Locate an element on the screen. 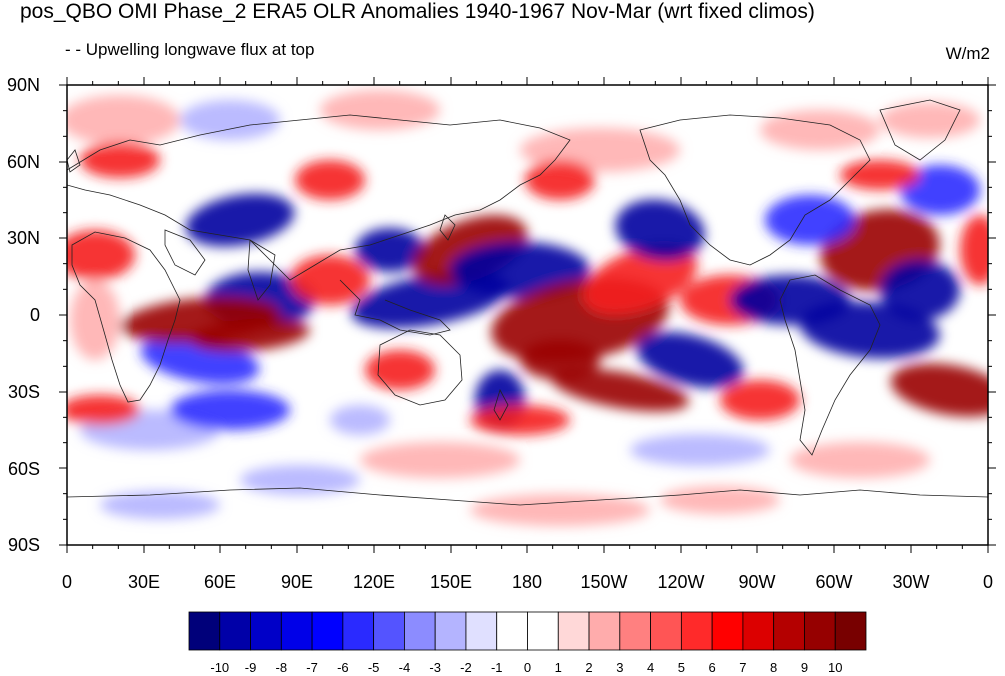 The height and width of the screenshot is (676, 1005). colorbar-label: 9 is located at coordinates (804, 667).